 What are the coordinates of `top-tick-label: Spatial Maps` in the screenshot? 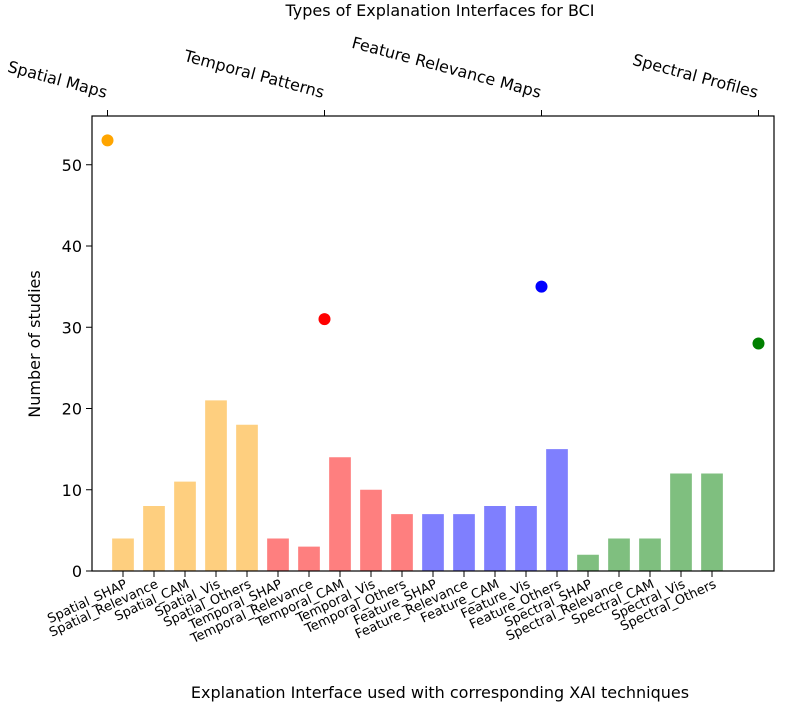 It's located at (58, 79).